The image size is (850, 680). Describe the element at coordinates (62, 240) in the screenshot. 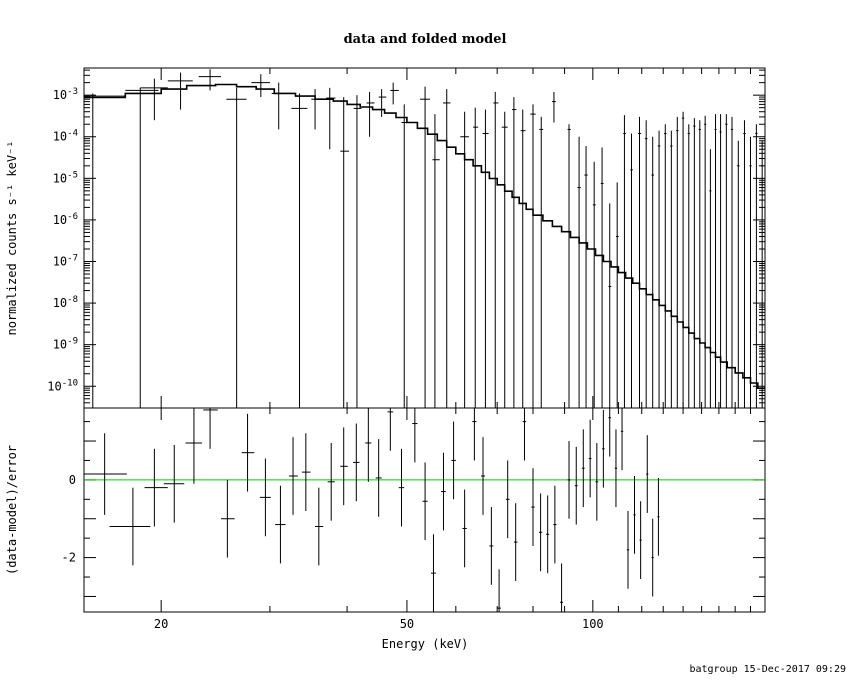

I see `spectrum-y-tick-labels: 10-3 10-4 10-5 10-6 10-7 10-8 10-9 10-10` at that location.